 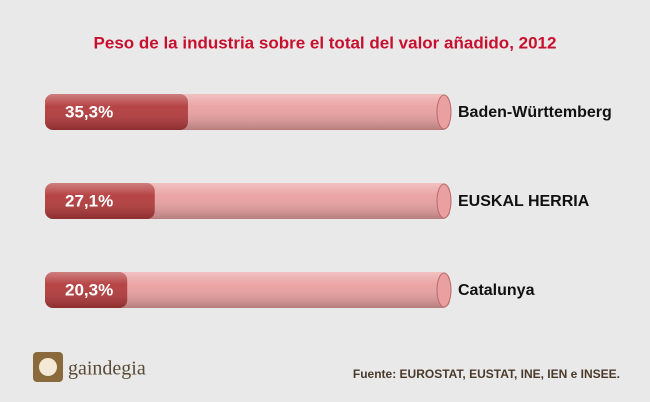 What do you see at coordinates (89, 289) in the screenshot?
I see `value-label: 20,3%` at bounding box center [89, 289].